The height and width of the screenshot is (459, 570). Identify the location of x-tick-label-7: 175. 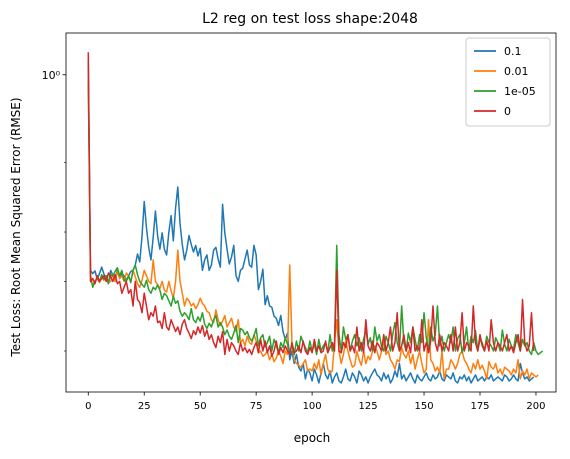
(479, 406).